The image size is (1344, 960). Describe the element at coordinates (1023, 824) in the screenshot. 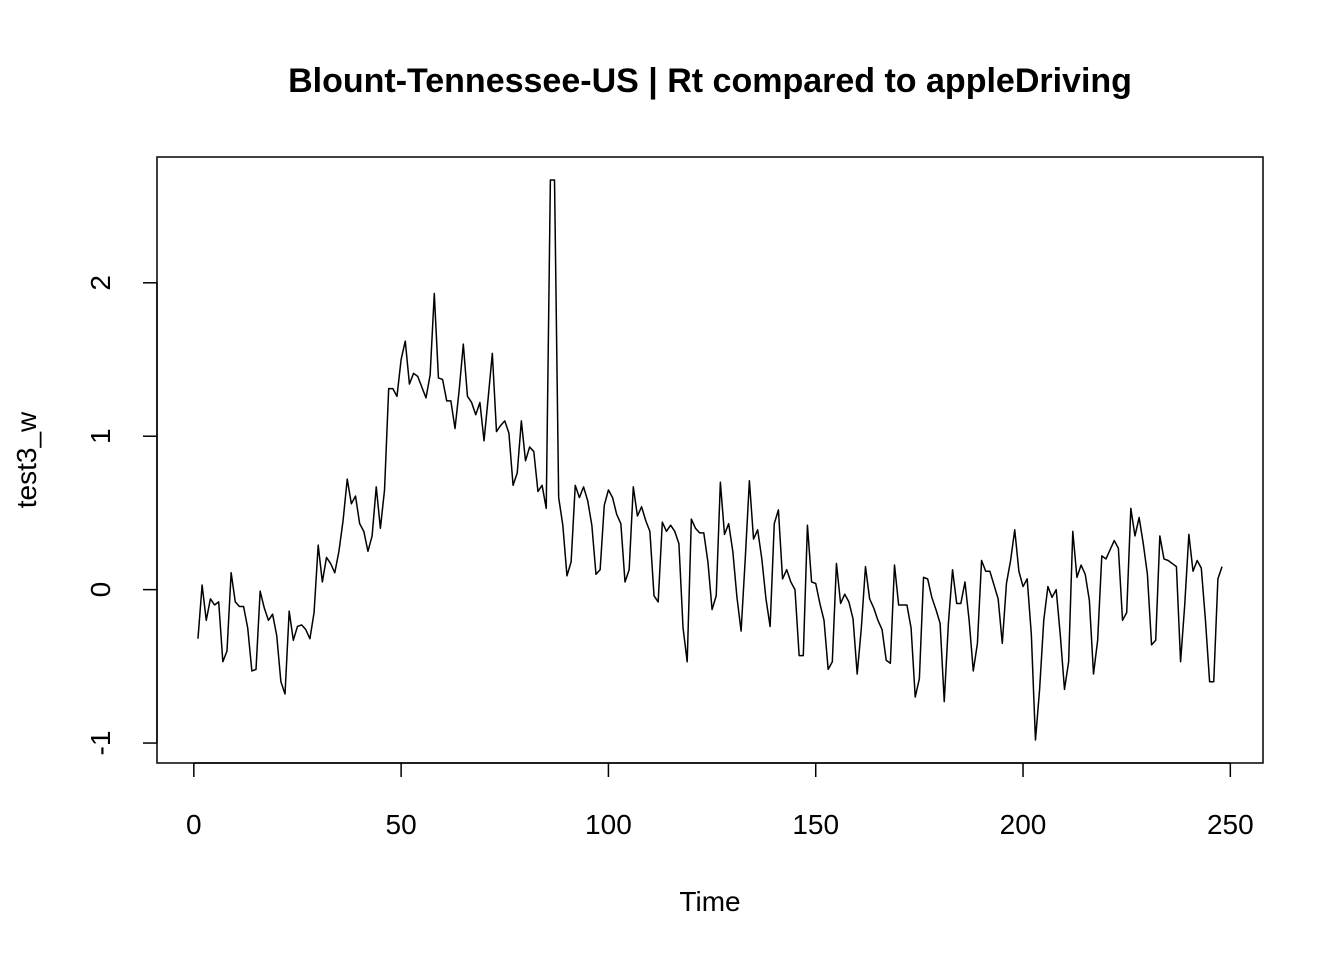

I see `x-tick-label: 200` at that location.